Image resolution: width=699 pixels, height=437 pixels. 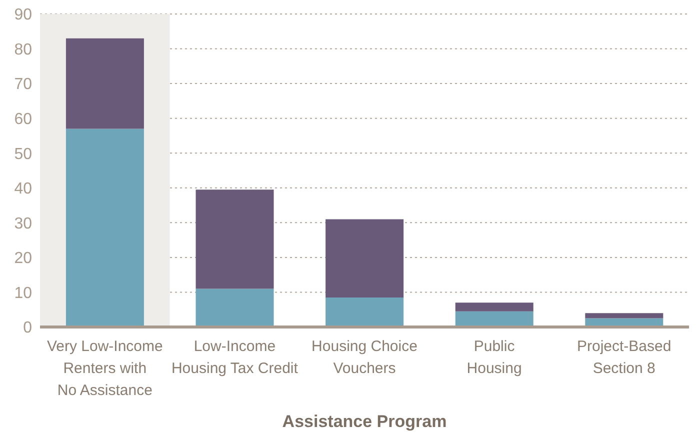 What do you see at coordinates (23, 259) in the screenshot?
I see `y-tick-label: 20` at bounding box center [23, 259].